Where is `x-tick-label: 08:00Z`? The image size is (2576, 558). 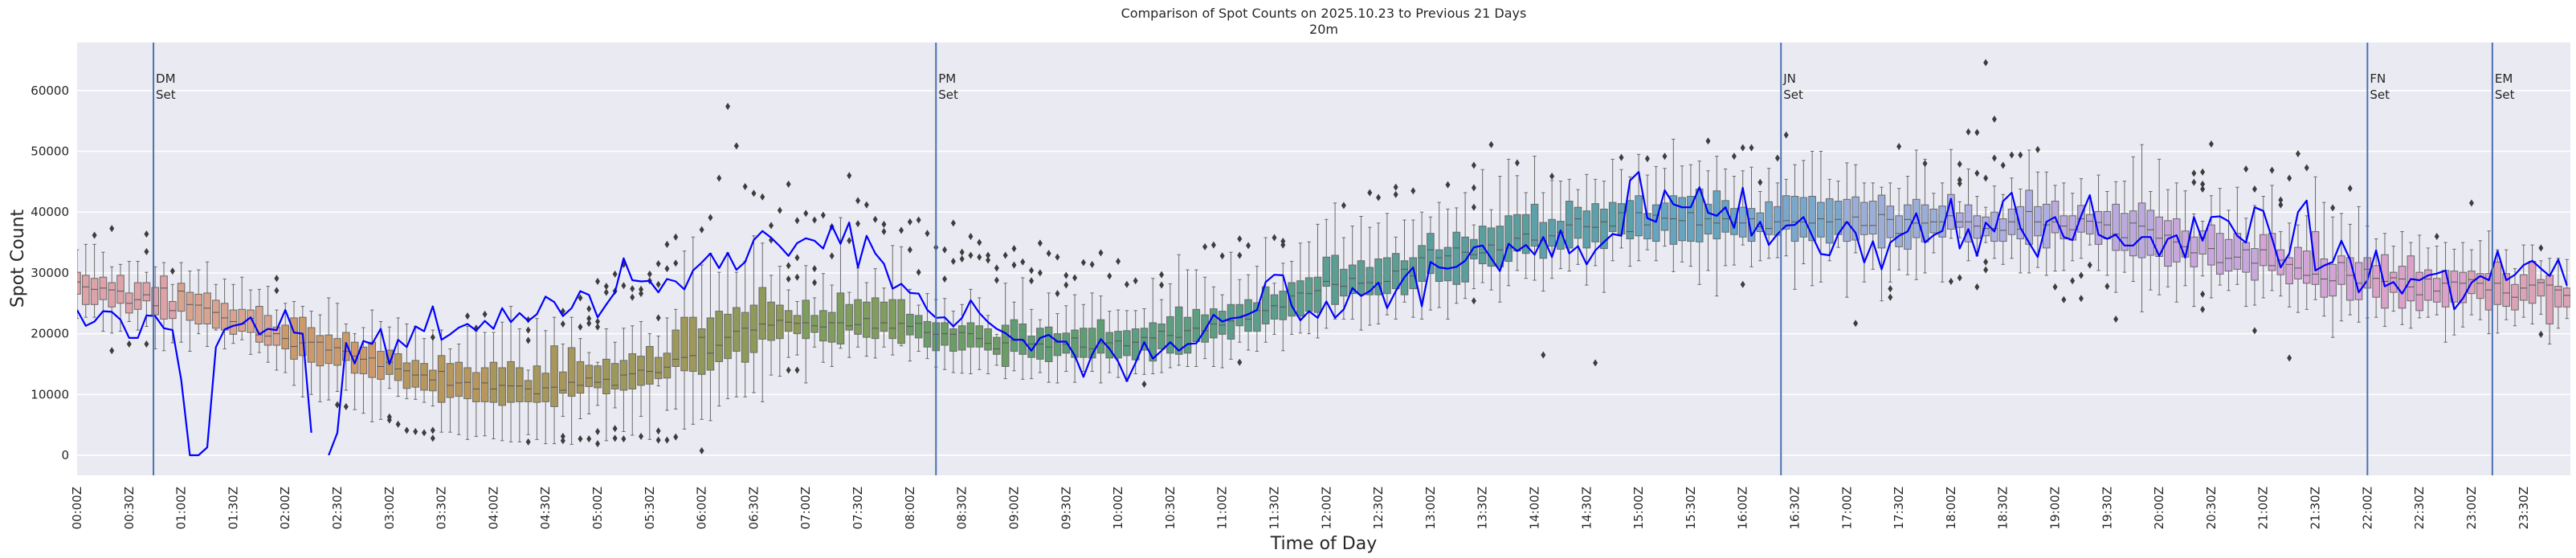
x-tick-label: 08:00Z is located at coordinates (910, 508).